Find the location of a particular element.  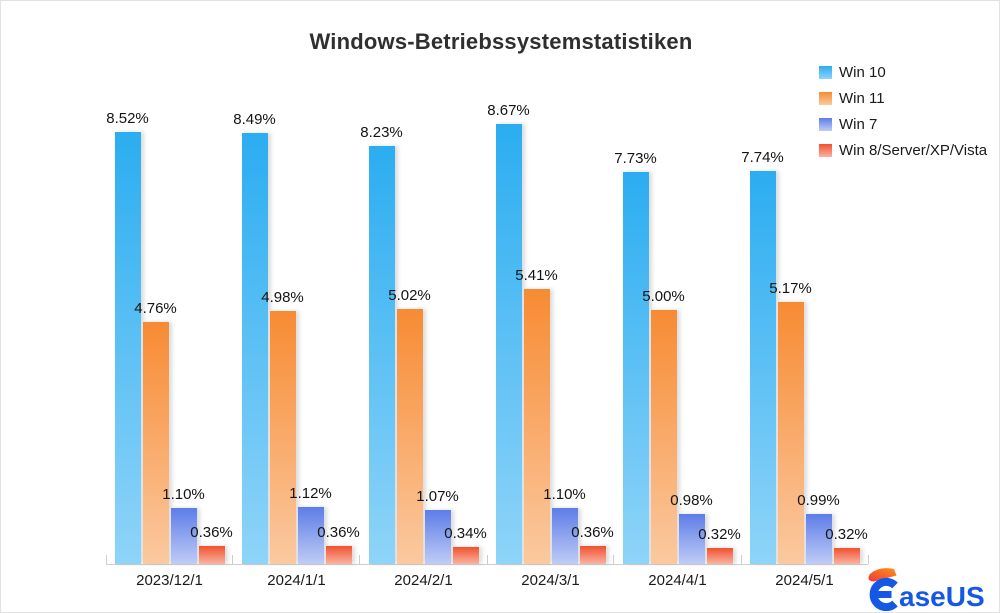

bar-value-label: 1.07% is located at coordinates (437, 496).